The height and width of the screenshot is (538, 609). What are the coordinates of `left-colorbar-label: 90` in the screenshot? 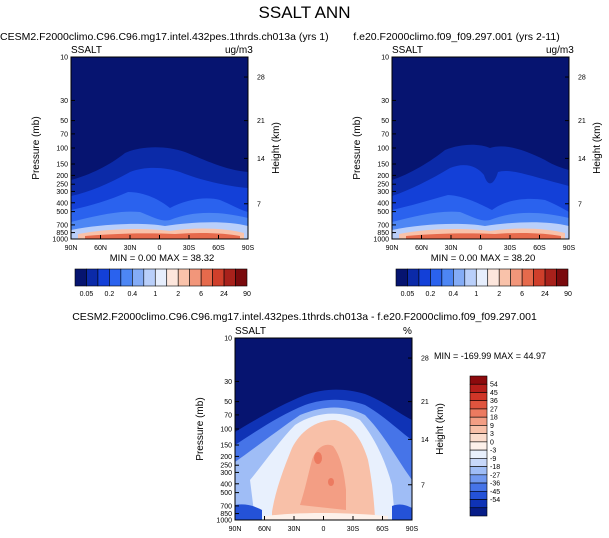 It's located at (247, 294).